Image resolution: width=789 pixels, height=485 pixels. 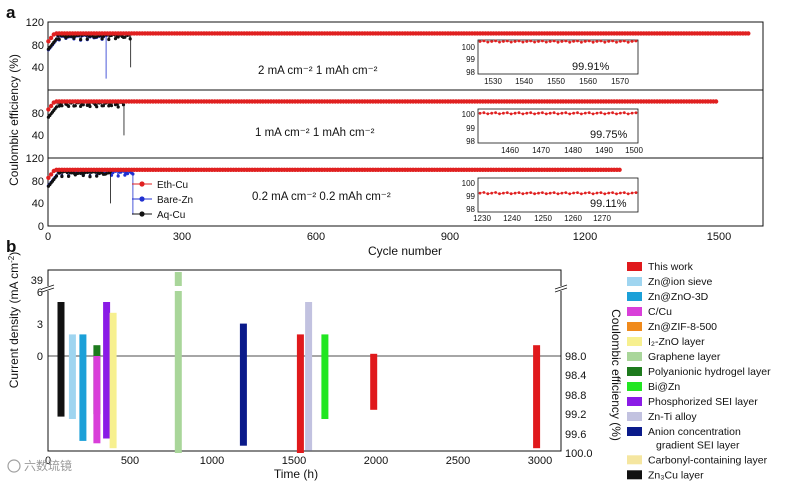 I want to click on legend-item-9: Phosphorized SEI layer, so click(x=692, y=402).